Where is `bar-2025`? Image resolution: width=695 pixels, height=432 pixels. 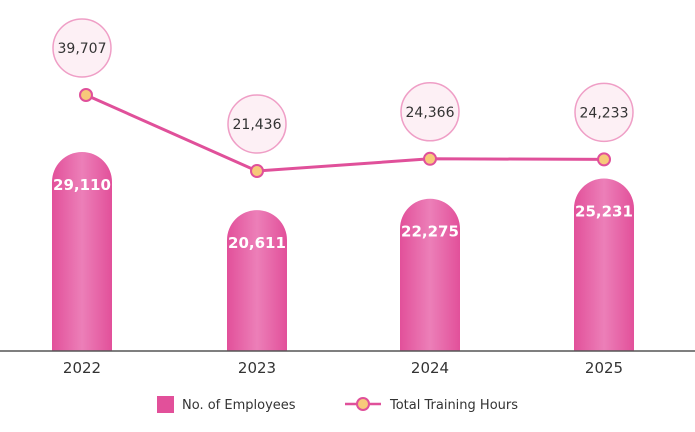
bar-2025 is located at coordinates (604, 264).